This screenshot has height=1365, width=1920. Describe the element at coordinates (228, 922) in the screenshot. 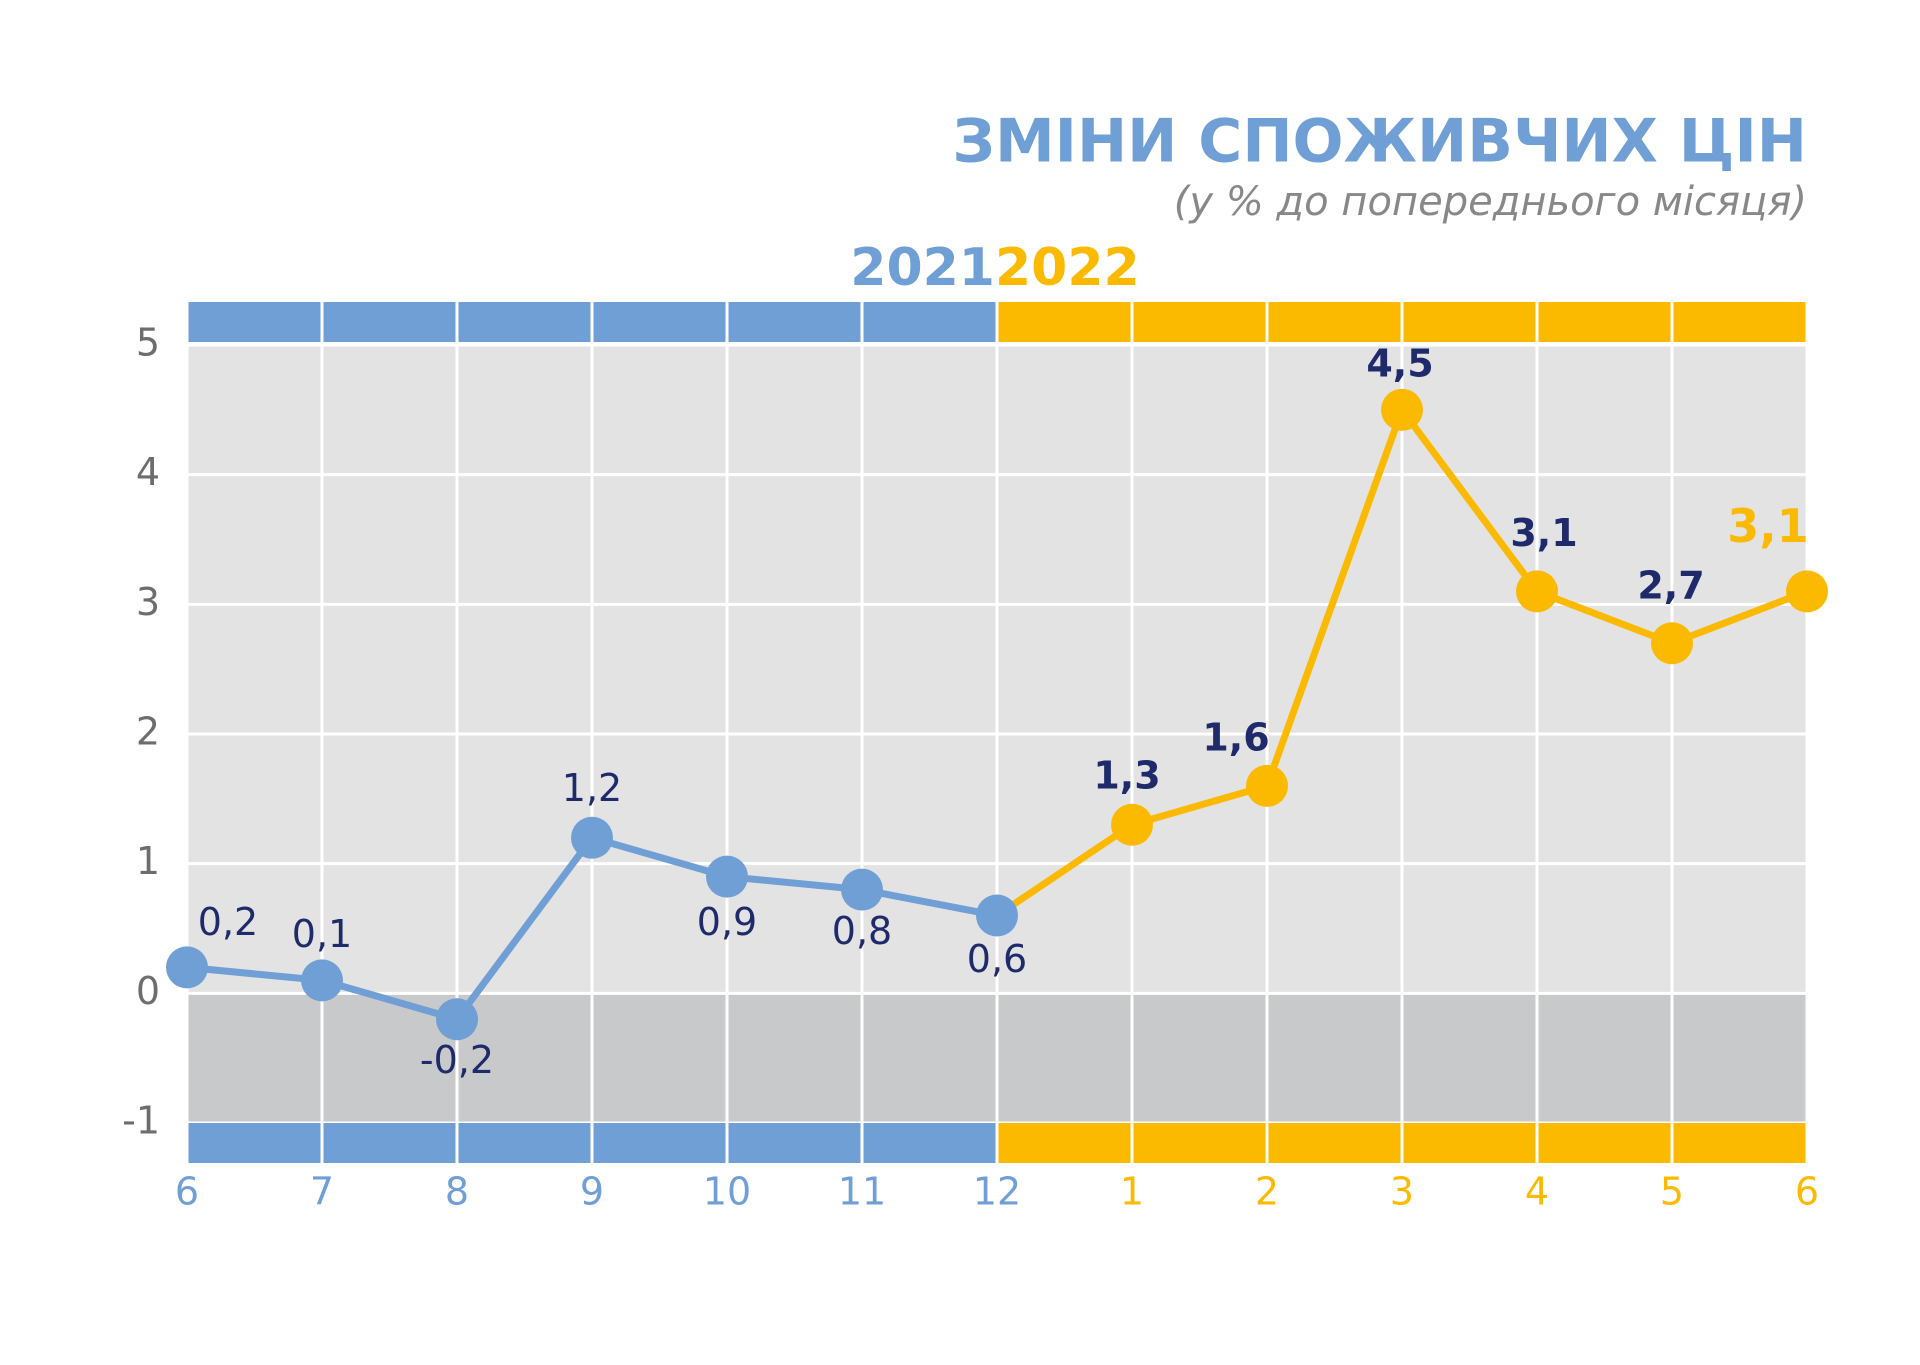

I see `data-label: 0,2` at that location.